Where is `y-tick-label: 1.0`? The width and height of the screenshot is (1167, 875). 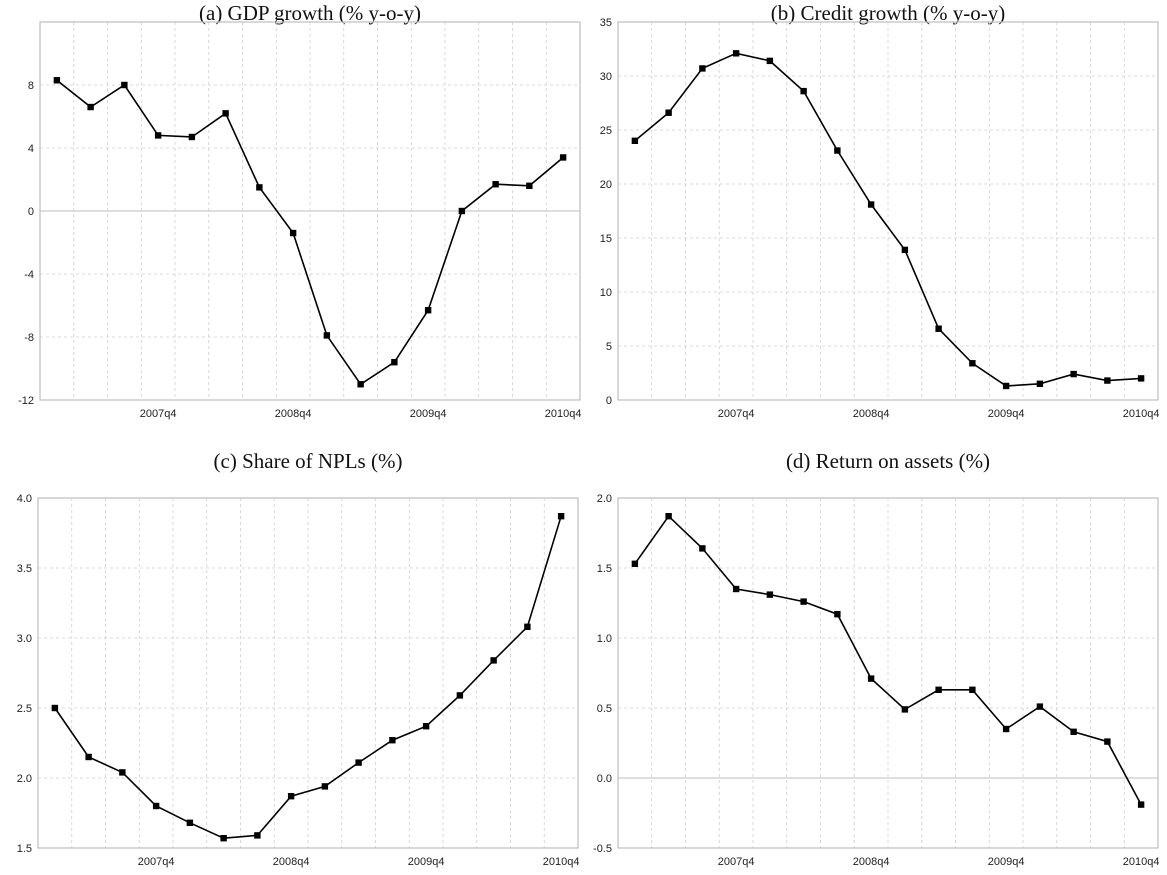 y-tick-label: 1.0 is located at coordinates (604, 639).